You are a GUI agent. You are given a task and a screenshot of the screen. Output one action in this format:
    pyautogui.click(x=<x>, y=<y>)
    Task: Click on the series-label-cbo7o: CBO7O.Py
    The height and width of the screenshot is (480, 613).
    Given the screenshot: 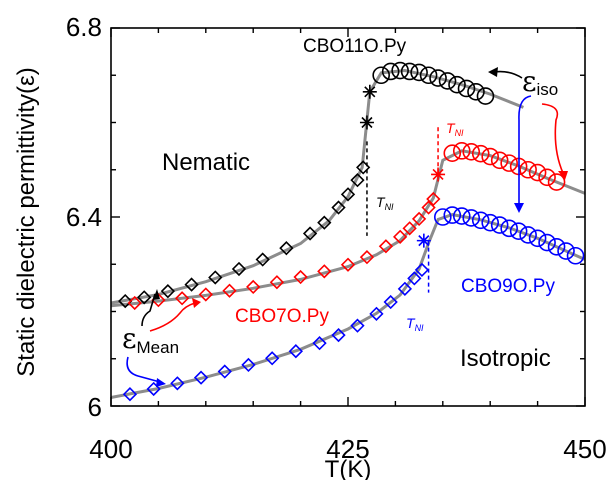 What is the action you would take?
    pyautogui.click(x=282, y=316)
    